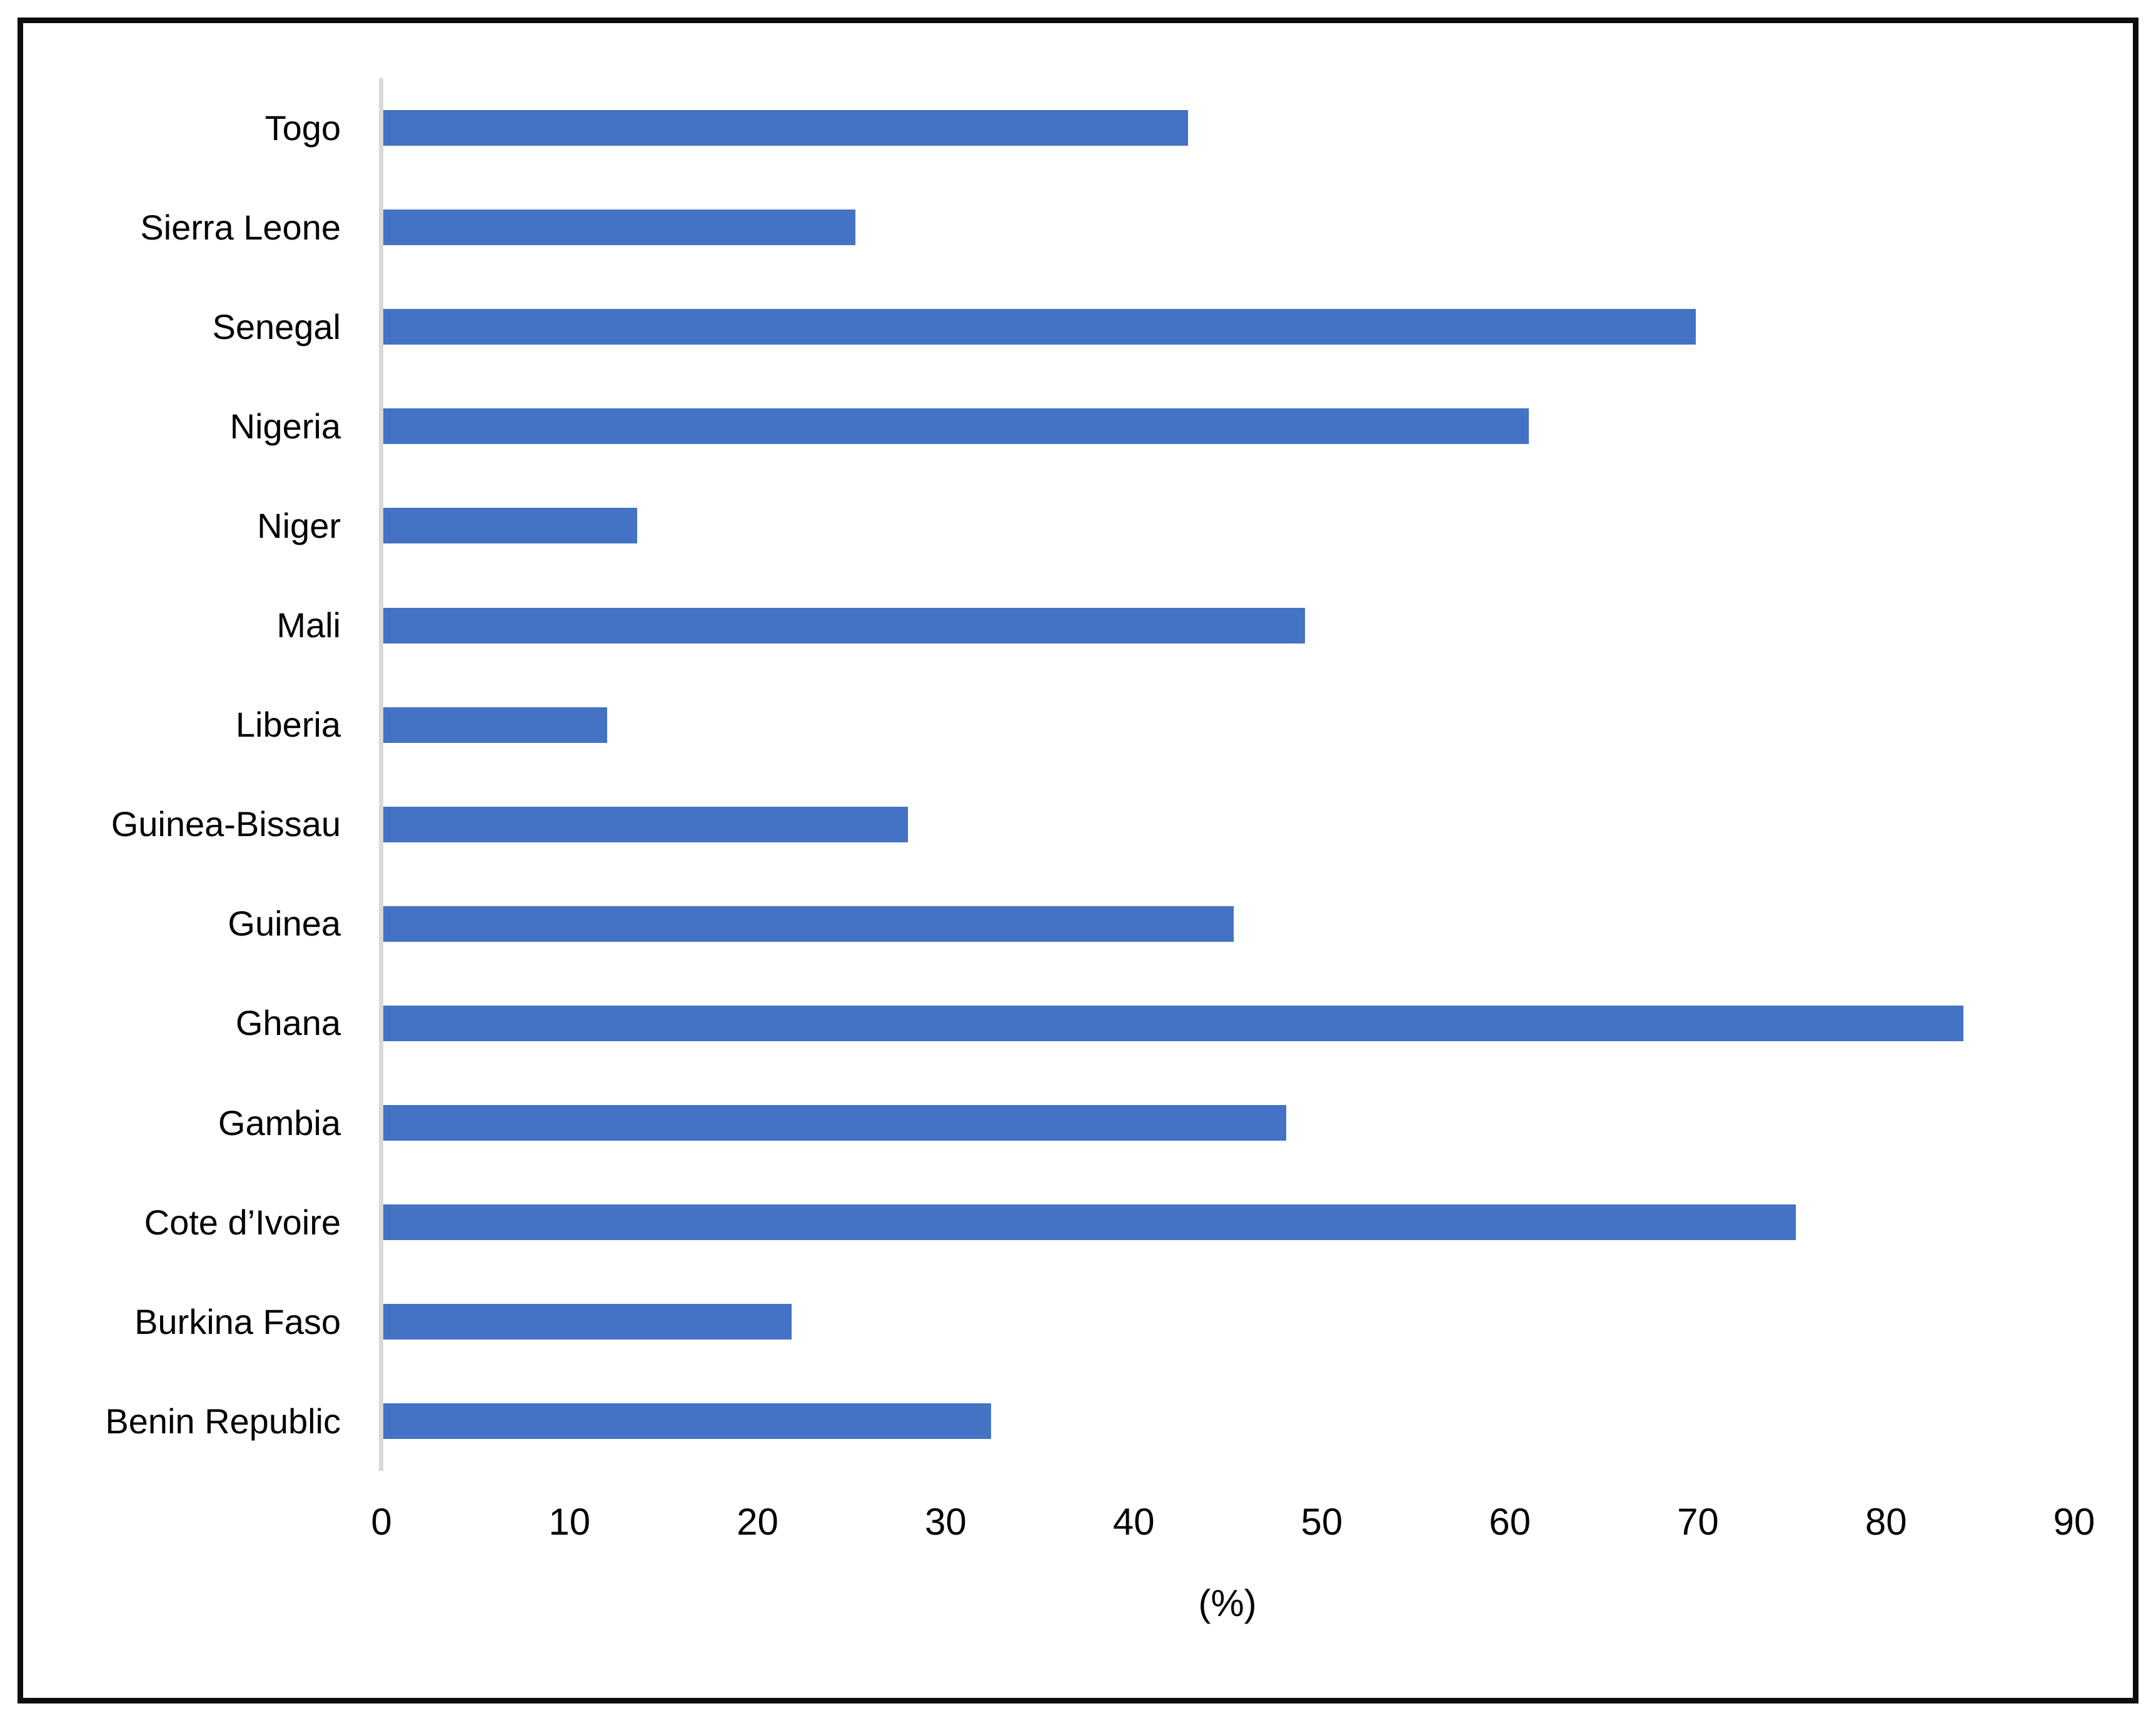 The height and width of the screenshot is (1721, 2156). I want to click on category-label: Nigeria, so click(285, 426).